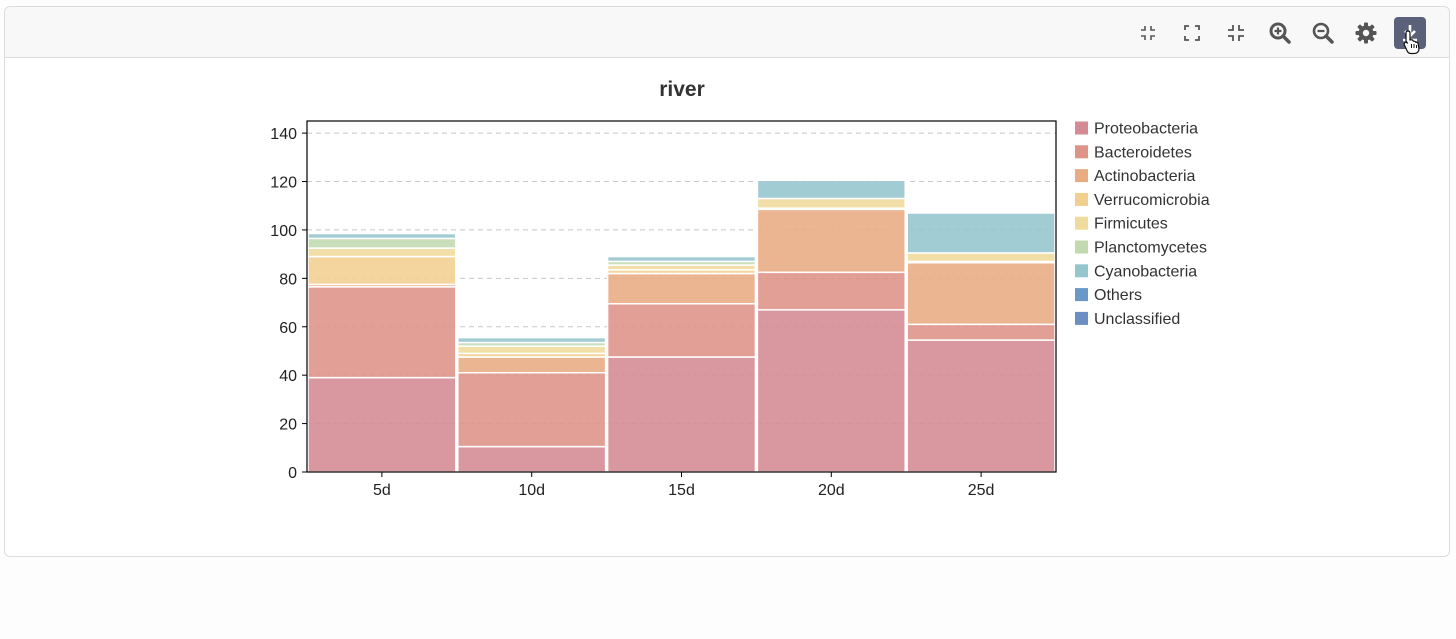 The width and height of the screenshot is (1456, 639). Describe the element at coordinates (1150, 248) in the screenshot. I see `legend-label: Planctomycetes` at that location.